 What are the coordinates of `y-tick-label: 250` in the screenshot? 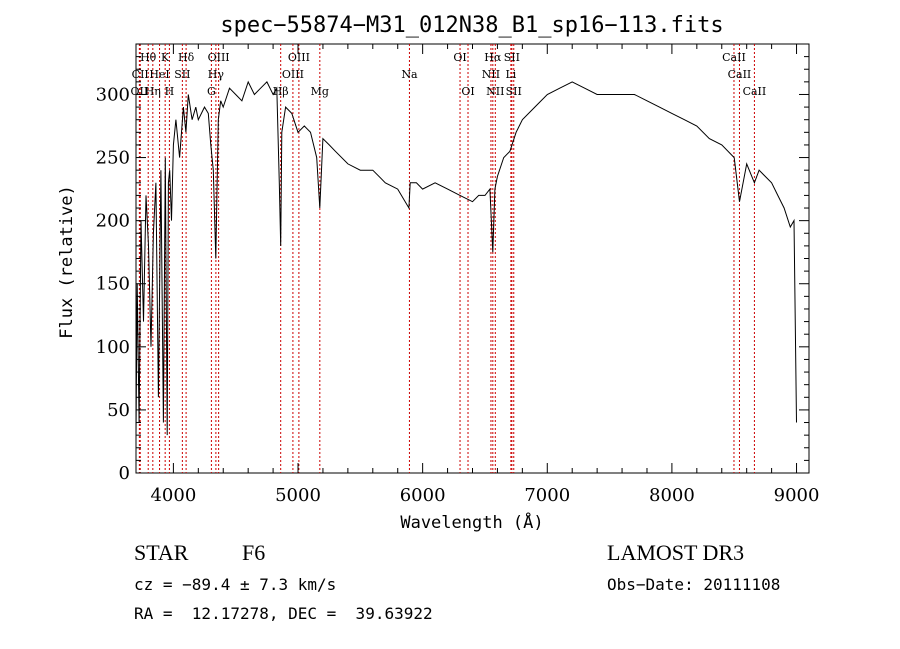 It's located at (113, 158).